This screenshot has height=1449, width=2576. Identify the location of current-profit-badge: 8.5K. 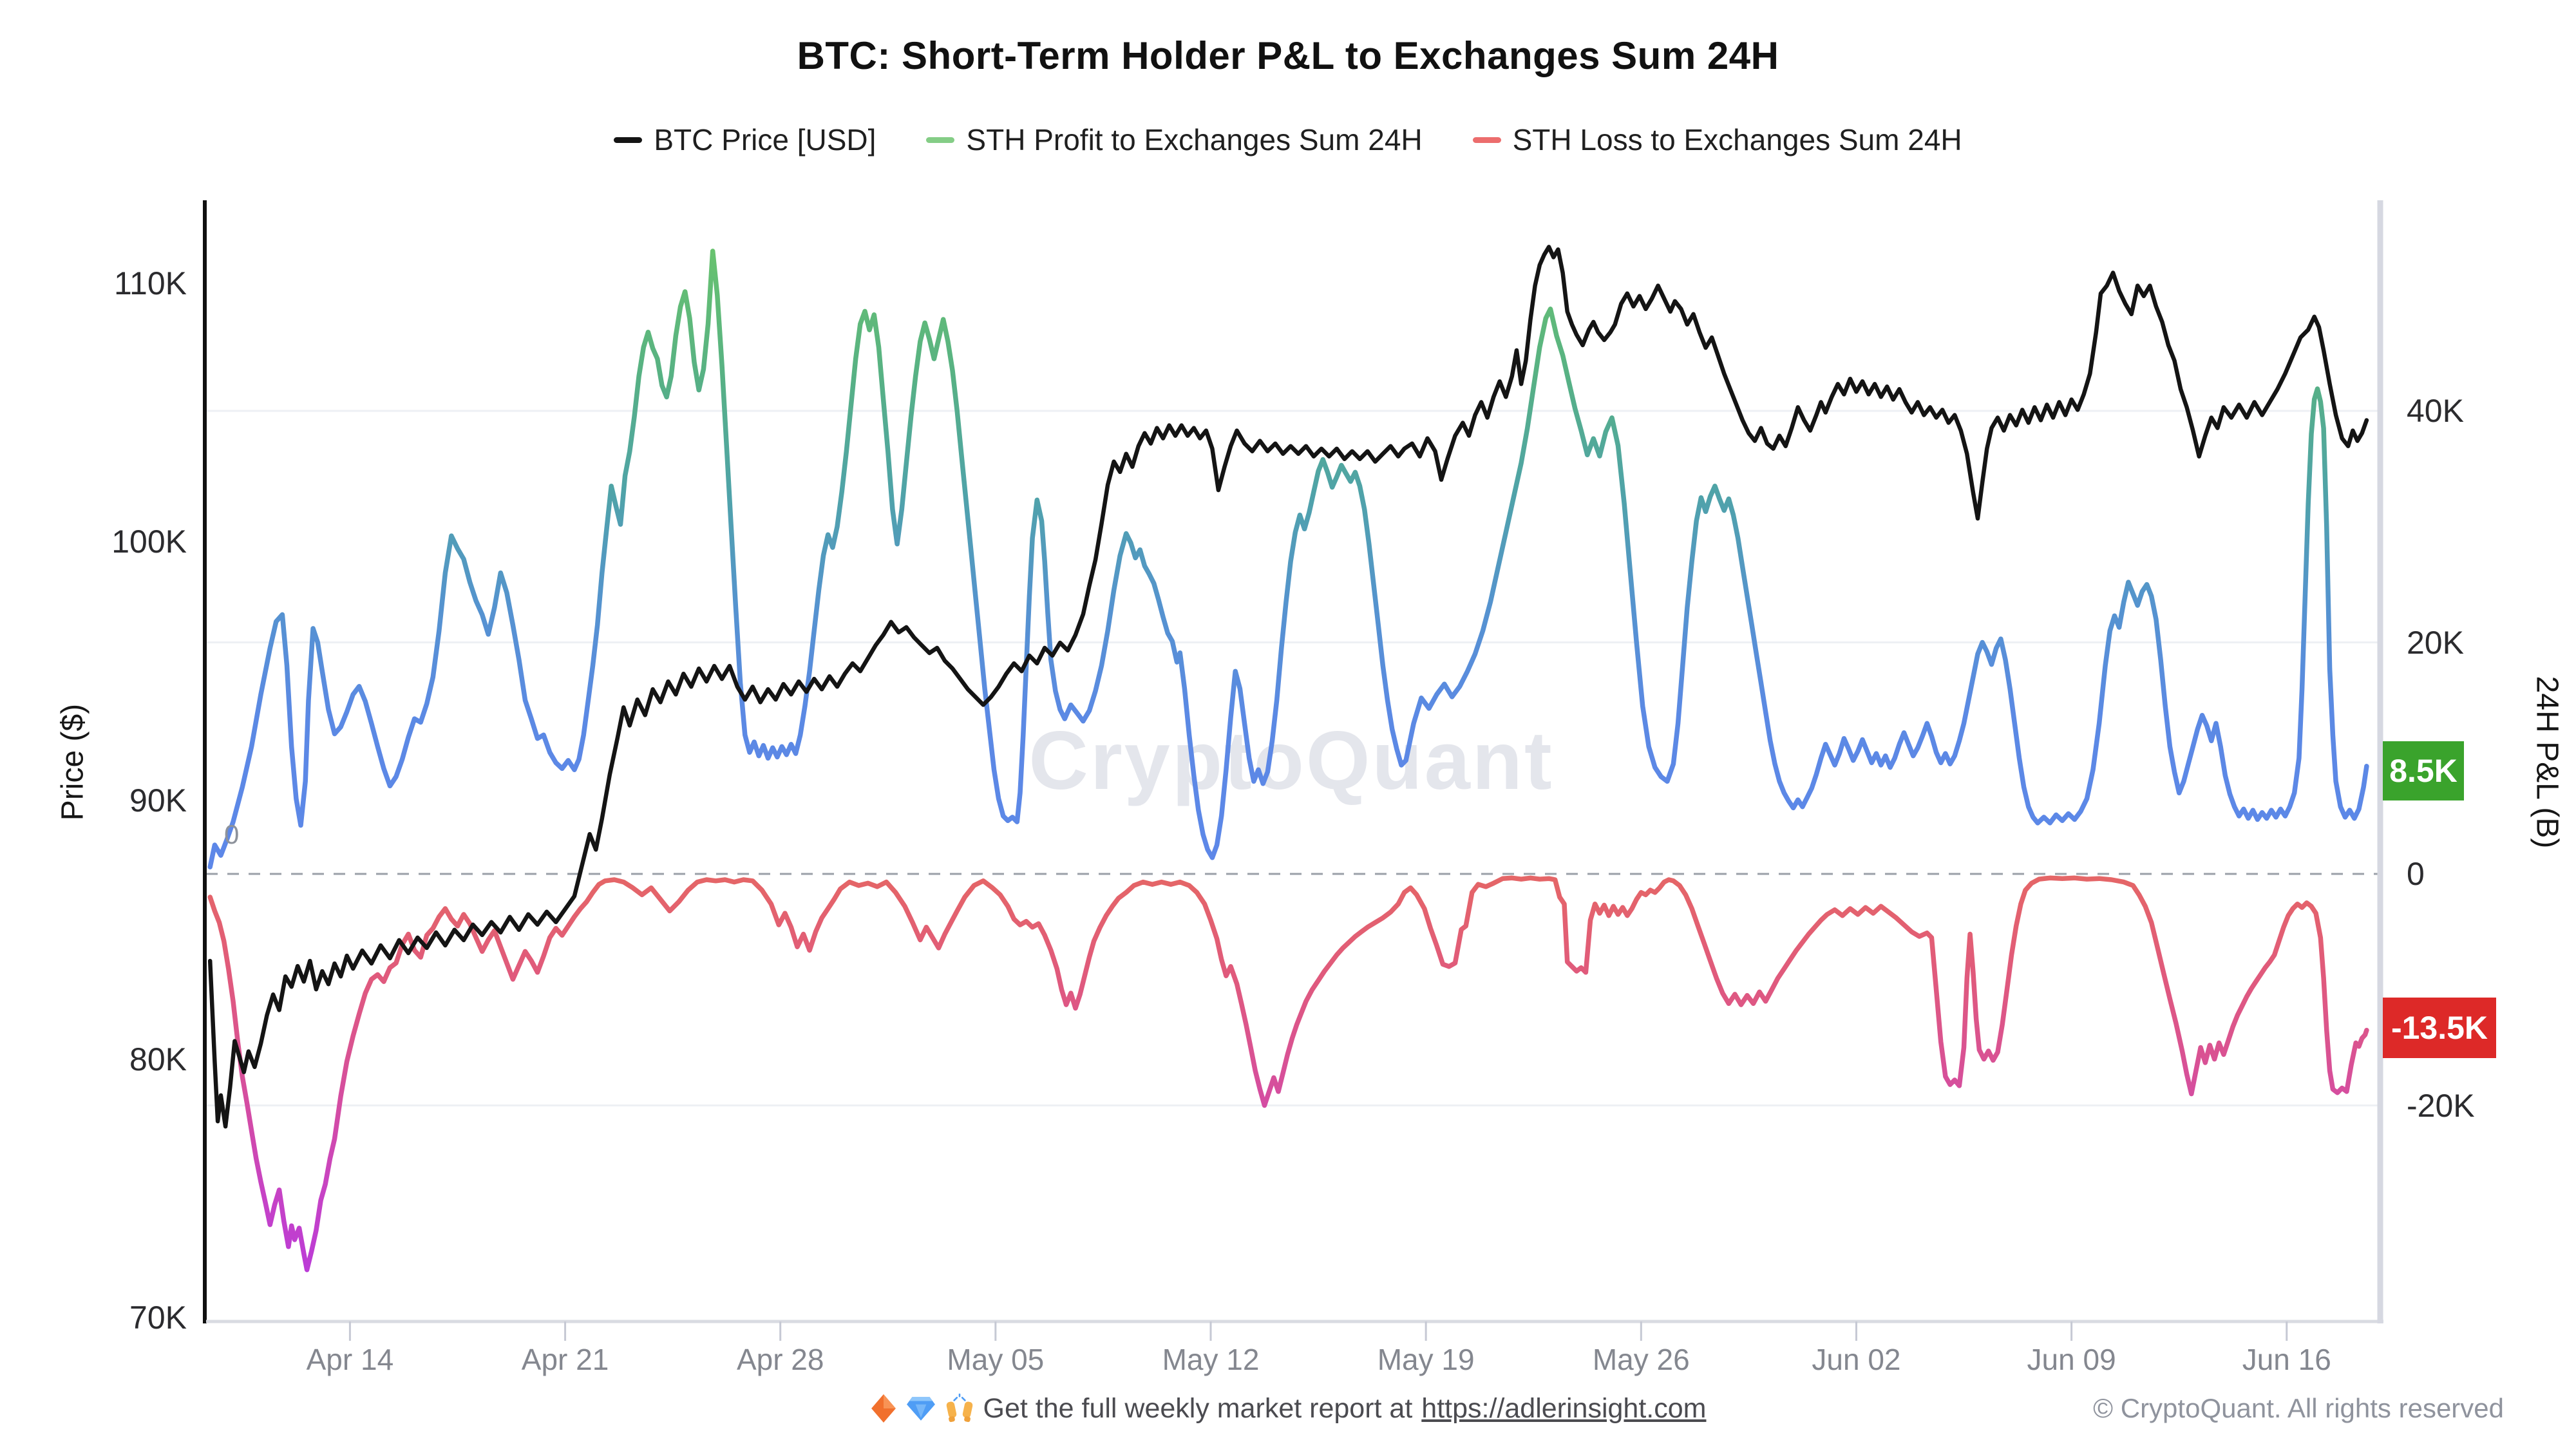
(2423, 771).